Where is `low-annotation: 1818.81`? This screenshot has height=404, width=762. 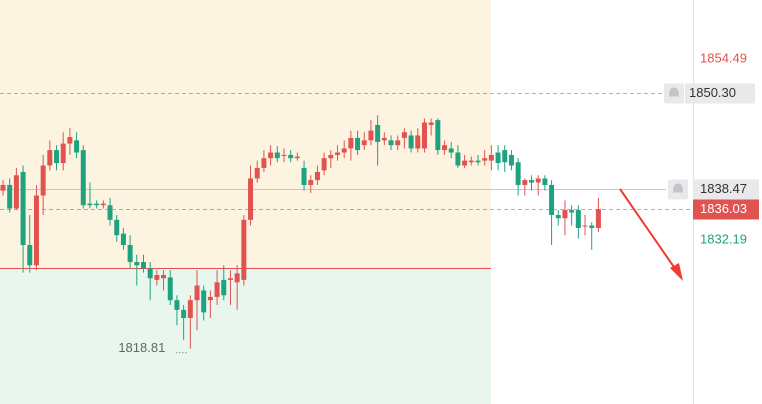
low-annotation: 1818.81 is located at coordinates (141, 347).